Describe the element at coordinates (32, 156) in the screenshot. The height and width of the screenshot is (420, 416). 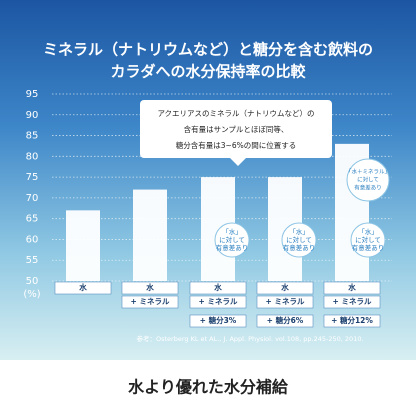
I see `y-tick-label: 80` at that location.